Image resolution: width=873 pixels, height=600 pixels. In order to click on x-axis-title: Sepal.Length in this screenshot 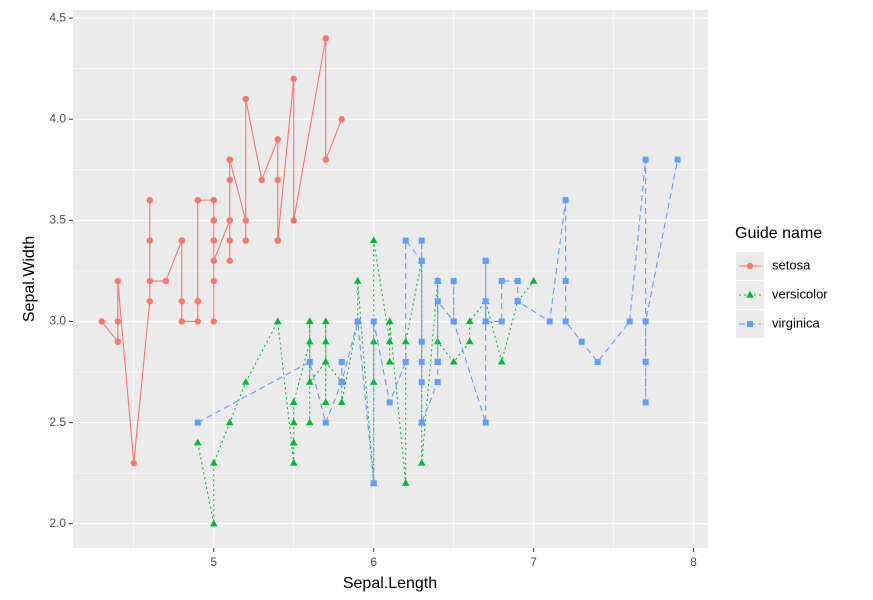, I will do `click(390, 583)`.